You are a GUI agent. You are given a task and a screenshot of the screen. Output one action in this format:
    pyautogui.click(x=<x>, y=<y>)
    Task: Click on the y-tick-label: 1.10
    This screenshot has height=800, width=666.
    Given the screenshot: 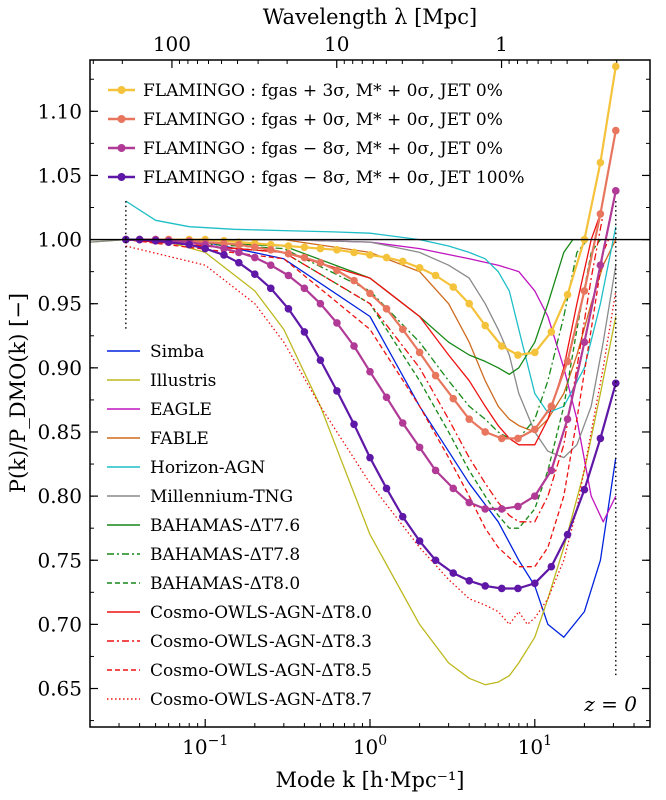 What is the action you would take?
    pyautogui.click(x=59, y=111)
    